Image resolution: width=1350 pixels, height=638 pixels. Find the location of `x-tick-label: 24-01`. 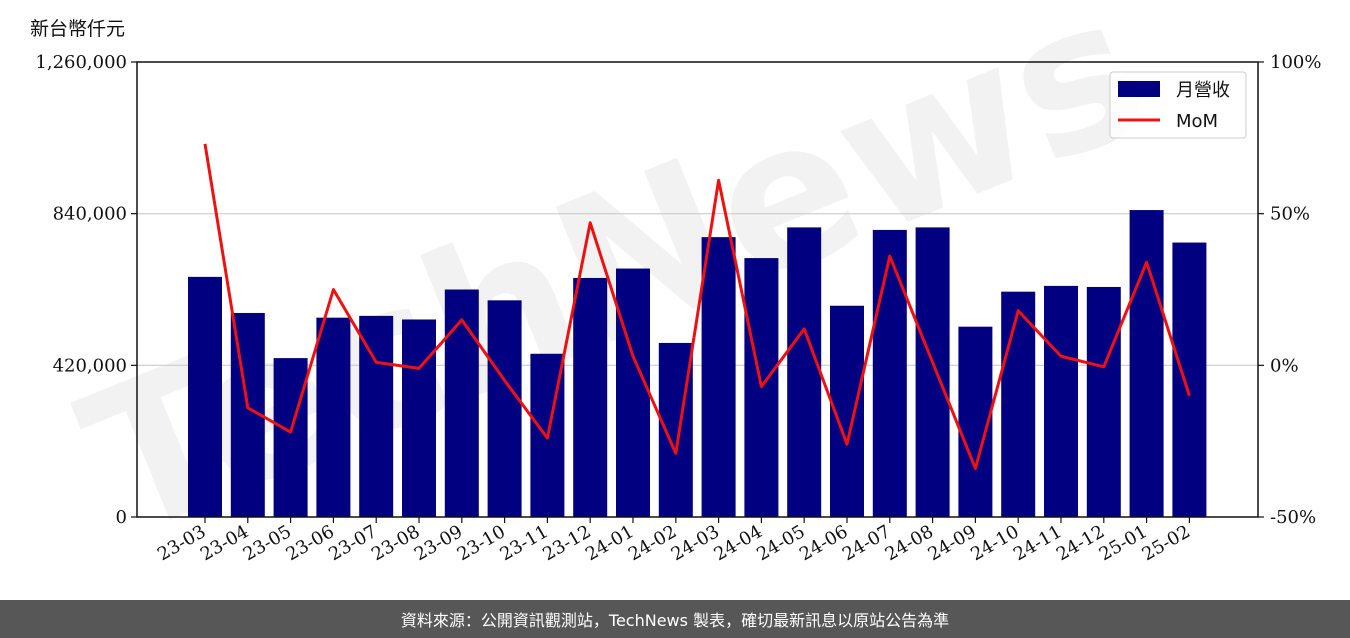

x-tick-label: 24-01 is located at coordinates (609, 543).